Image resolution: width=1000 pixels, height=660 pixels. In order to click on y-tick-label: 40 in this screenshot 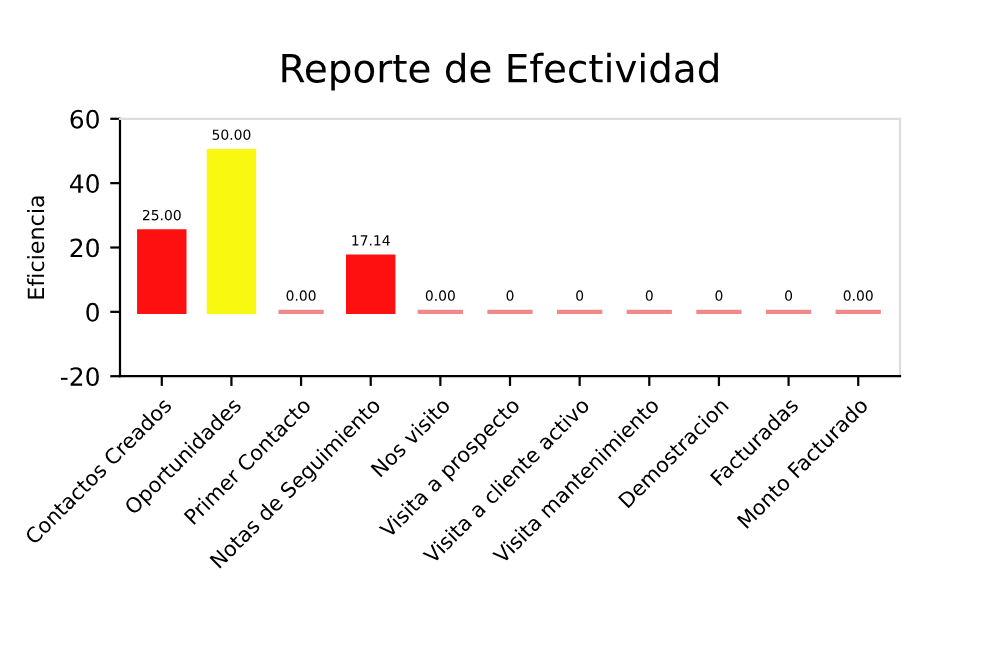, I will do `click(84, 183)`.